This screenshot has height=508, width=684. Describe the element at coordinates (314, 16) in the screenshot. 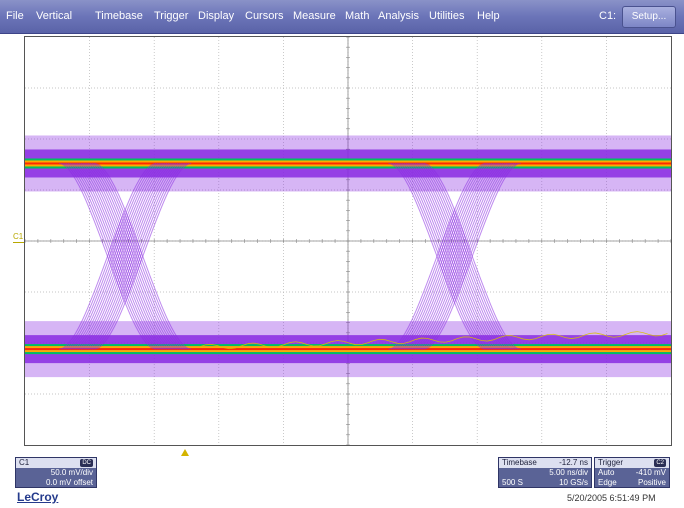

I see `menu-measure: Measure` at that location.